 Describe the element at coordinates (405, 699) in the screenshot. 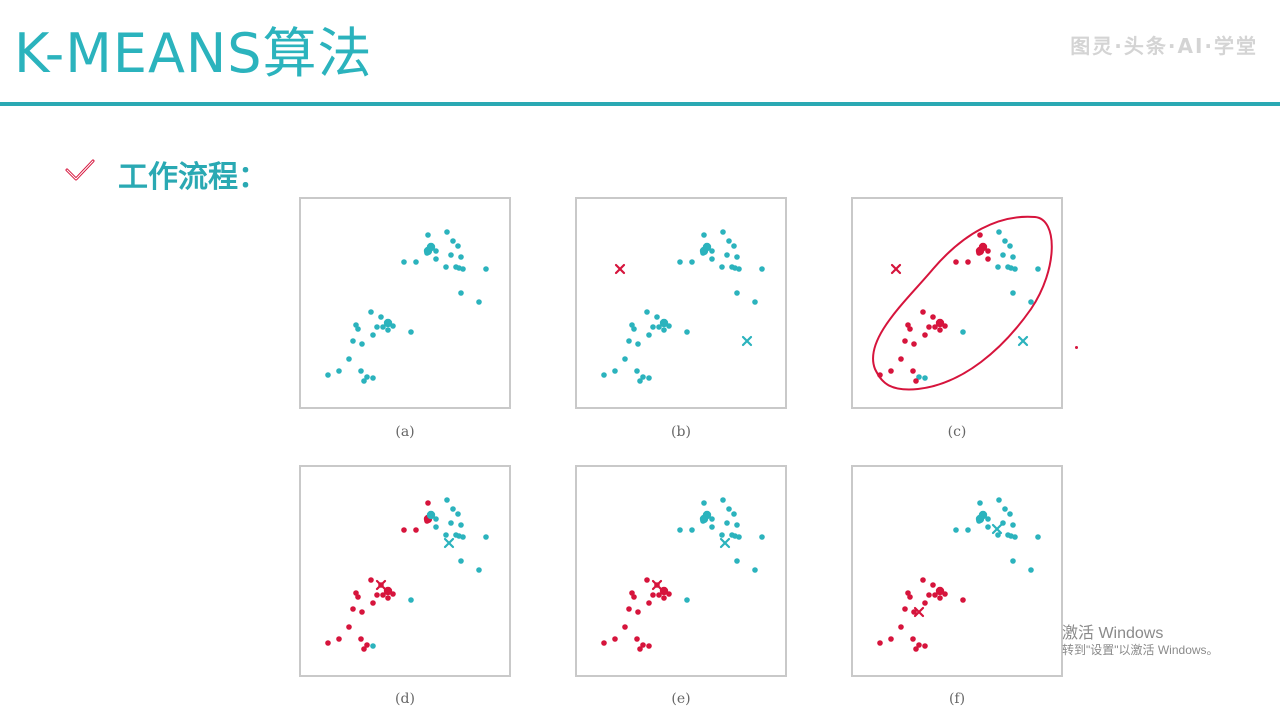

I see `caption-d: (d)` at that location.